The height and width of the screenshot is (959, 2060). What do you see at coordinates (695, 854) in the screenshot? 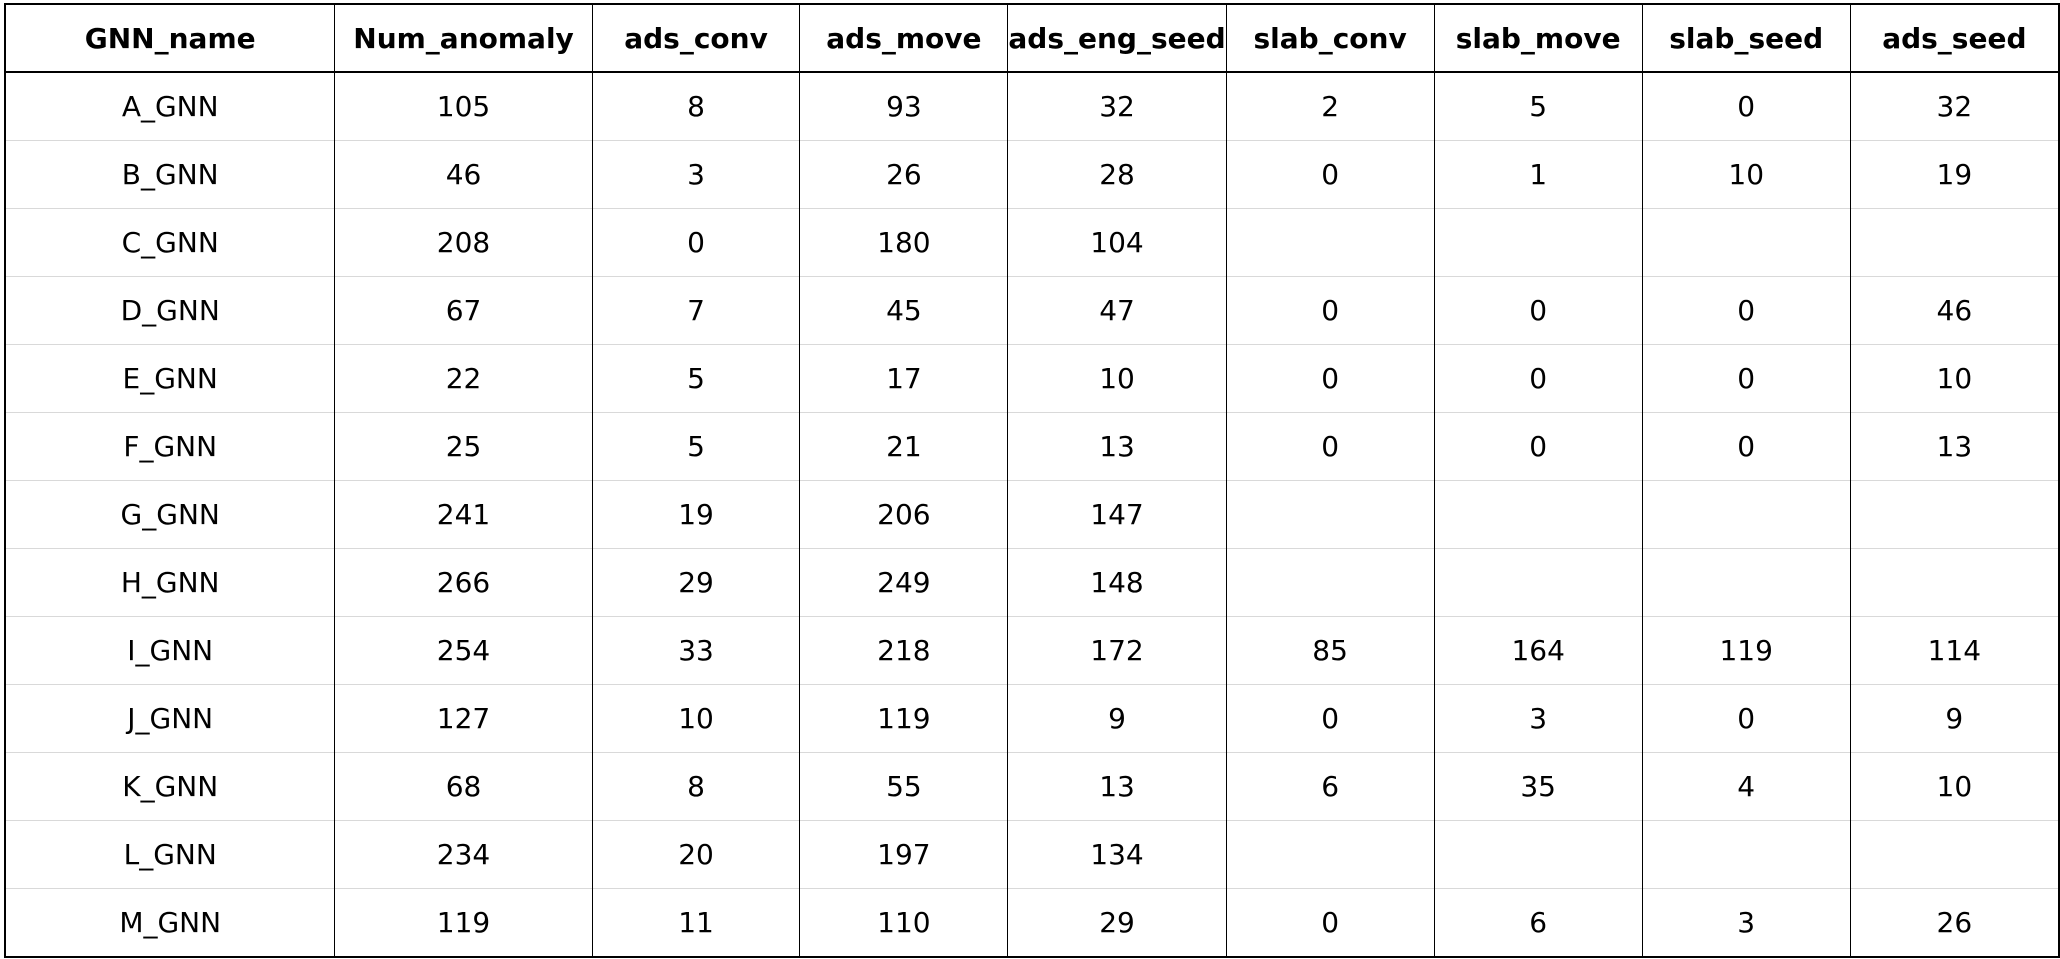
I see `table-cell: 20` at bounding box center [695, 854].